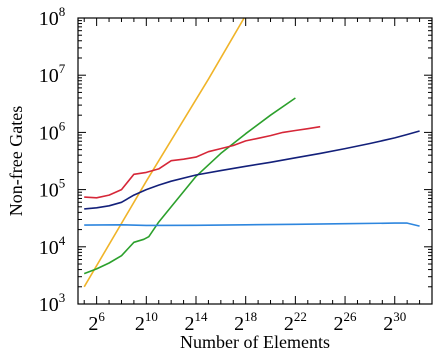 This screenshot has height=356, width=437. I want to click on x-tick-label: 26, so click(96, 322).